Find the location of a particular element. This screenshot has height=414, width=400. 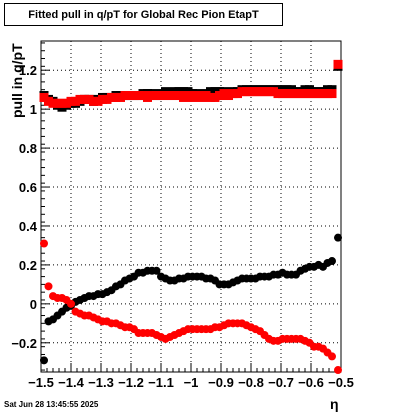

x-tick-label: −0.7 is located at coordinates (281, 382).